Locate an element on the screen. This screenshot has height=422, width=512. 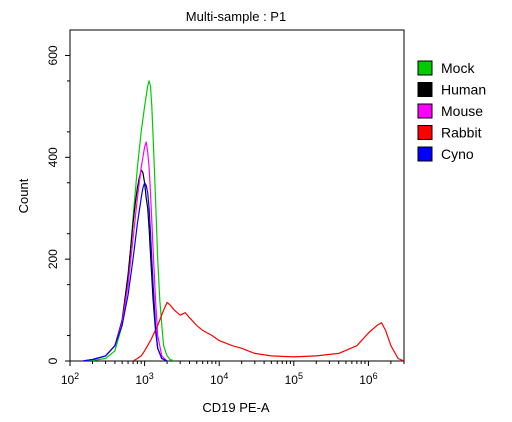
x-tick-label: 10⁶ is located at coordinates (368, 379).